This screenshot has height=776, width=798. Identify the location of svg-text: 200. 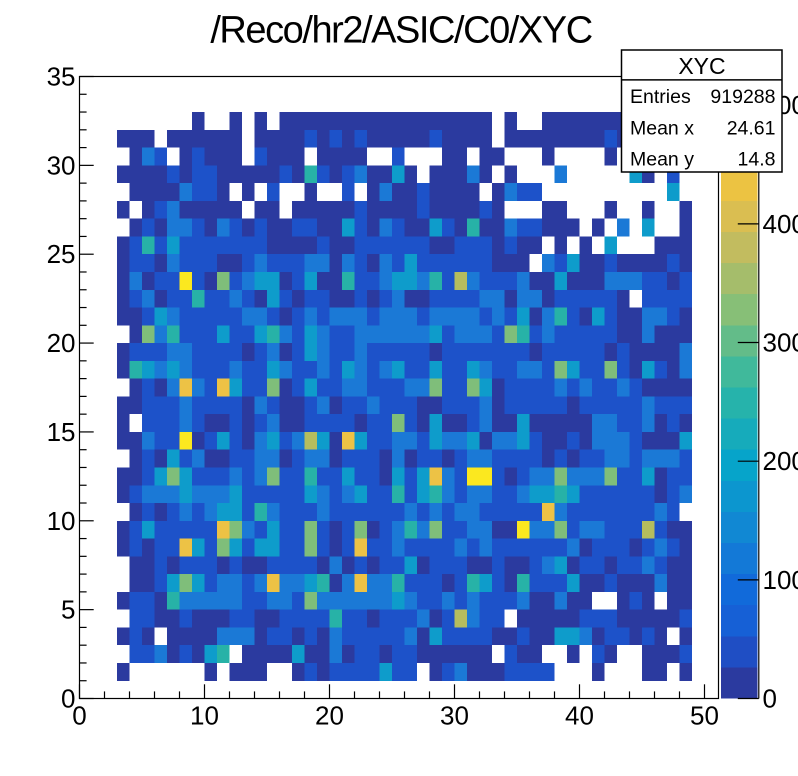
(780, 461).